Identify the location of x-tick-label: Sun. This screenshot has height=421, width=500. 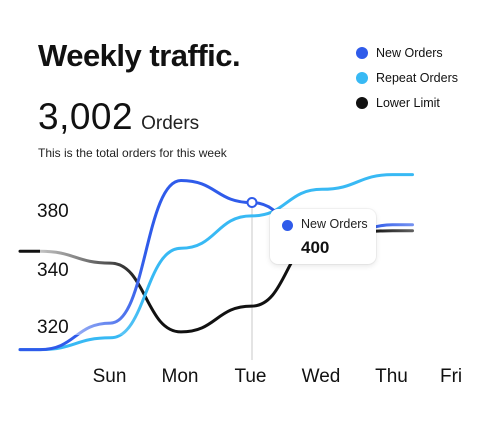
(110, 376).